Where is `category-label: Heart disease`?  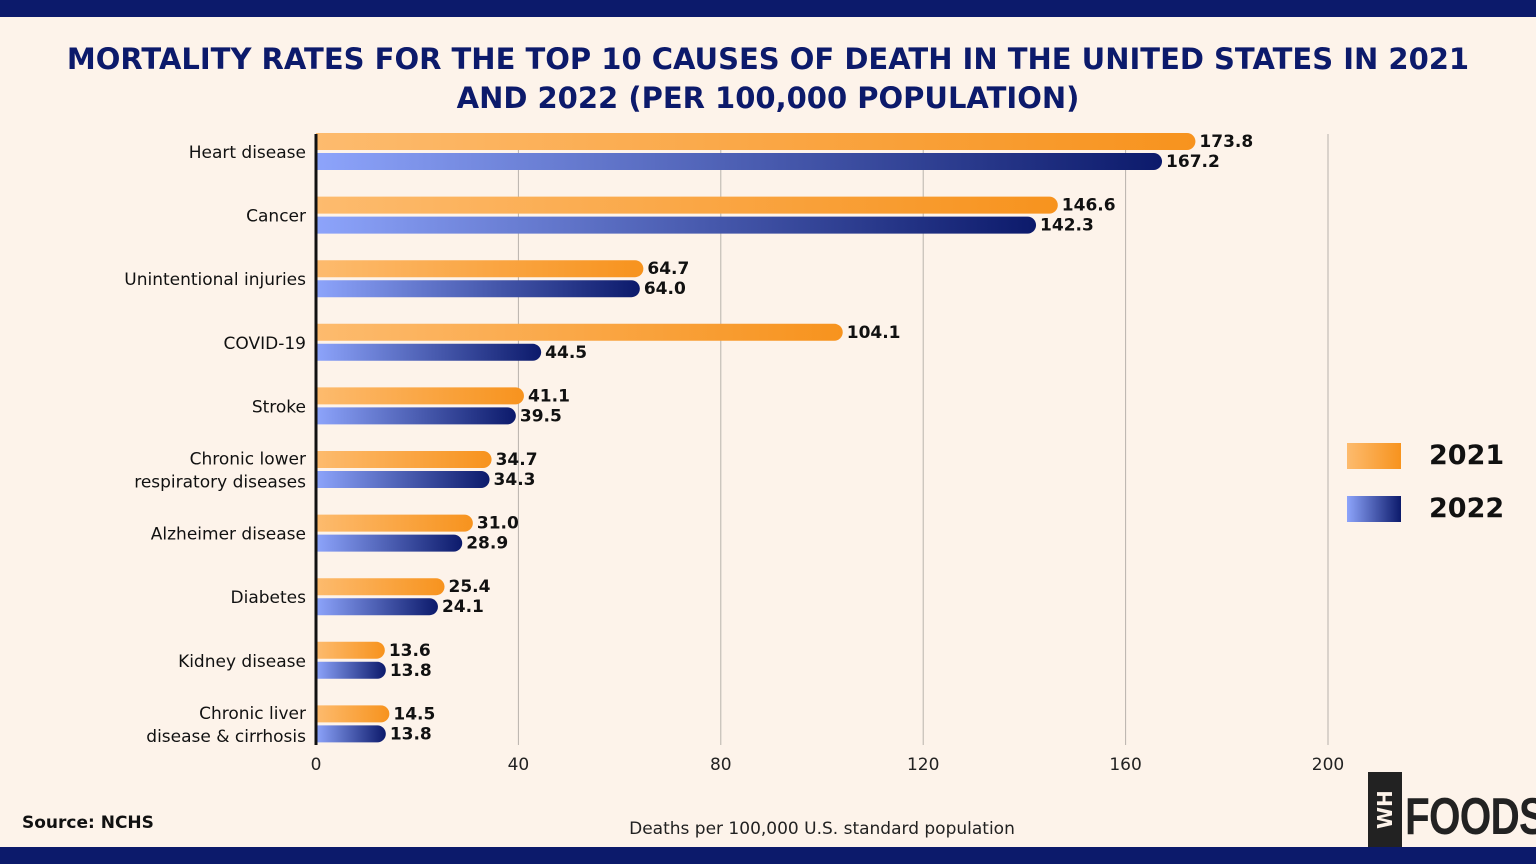
category-label: Heart disease is located at coordinates (247, 153).